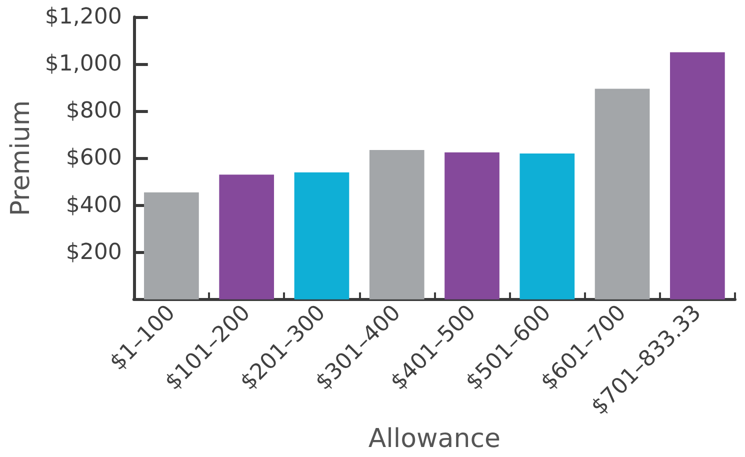 This screenshot has height=457, width=745. Describe the element at coordinates (94, 205) in the screenshot. I see `y-tick-label: $400` at that location.